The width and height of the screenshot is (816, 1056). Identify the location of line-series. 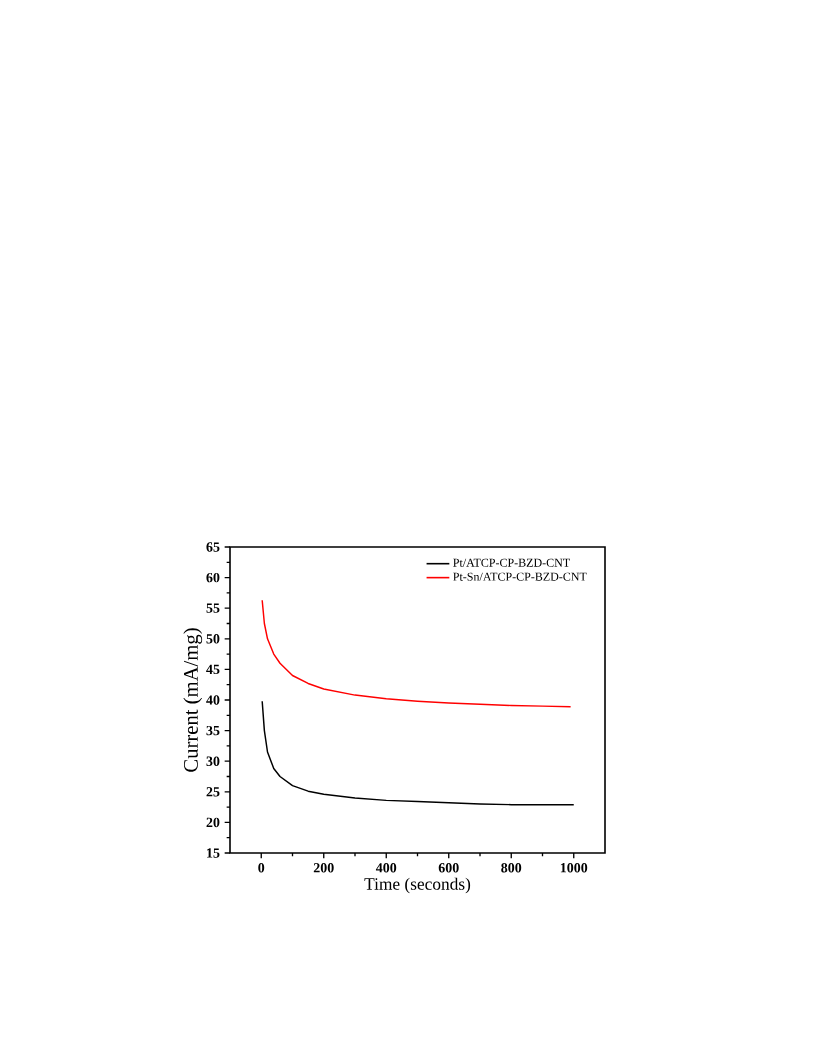
(416, 653).